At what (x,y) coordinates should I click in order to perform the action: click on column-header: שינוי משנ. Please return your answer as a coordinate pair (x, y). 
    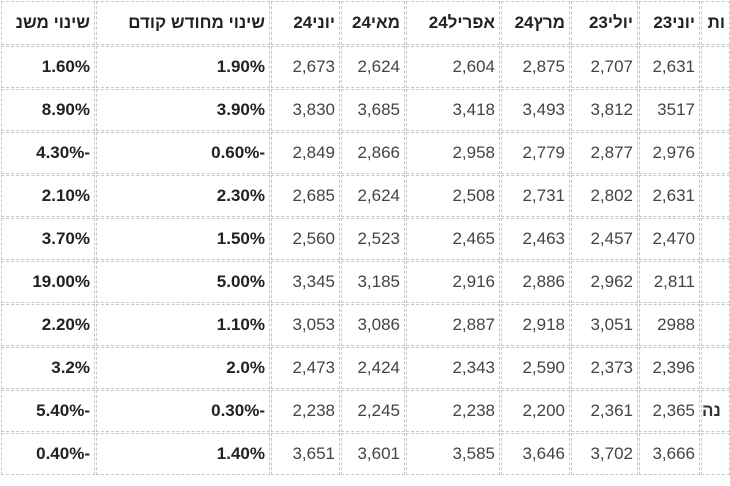
    Looking at the image, I should click on (48, 23).